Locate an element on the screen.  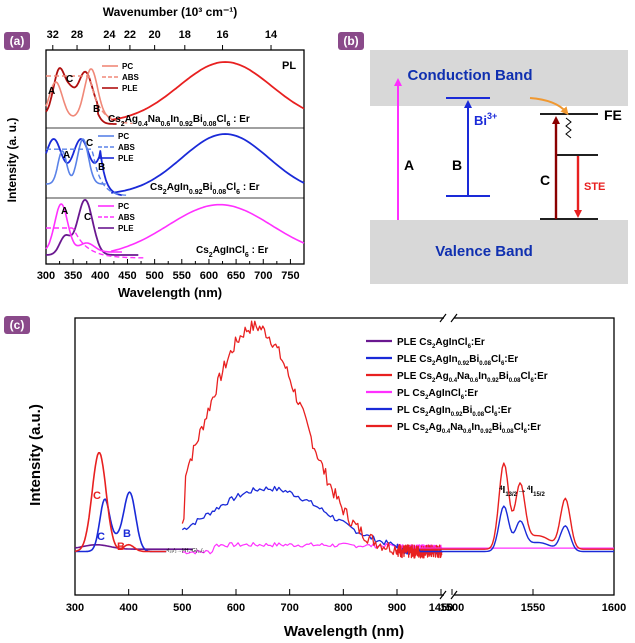
x-tick-label-550: 550 is located at coordinates (182, 276).